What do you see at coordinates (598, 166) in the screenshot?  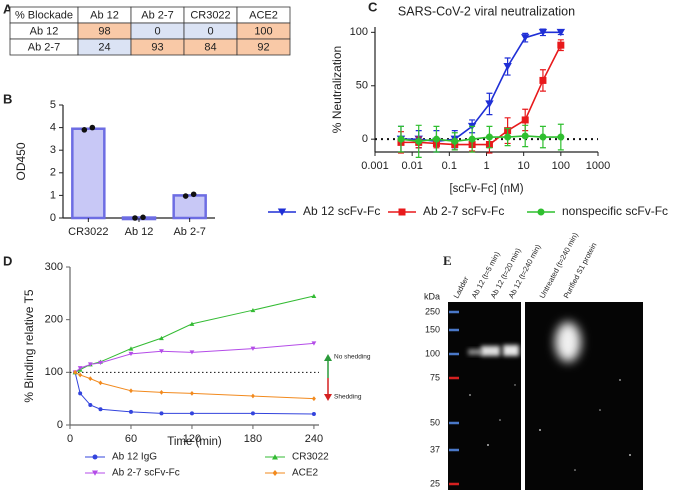 I see `x-tick-label: 1000` at bounding box center [598, 166].